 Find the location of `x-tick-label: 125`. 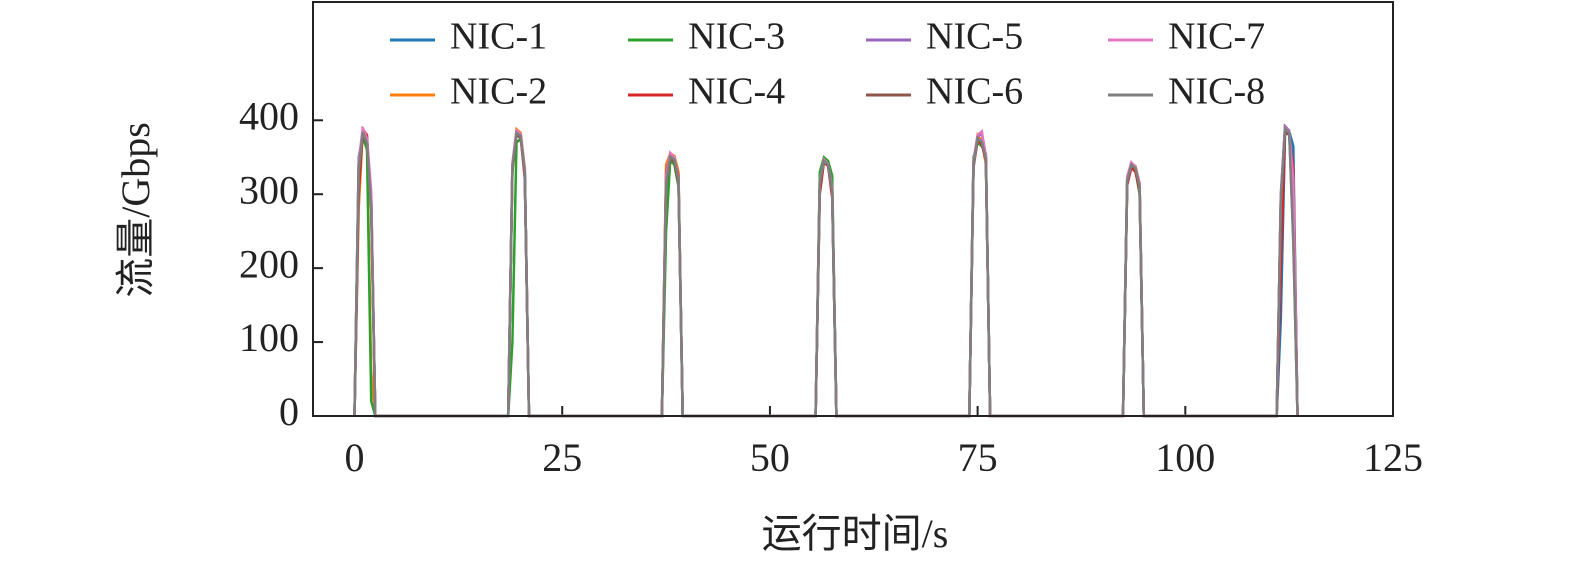

x-tick-label: 125 is located at coordinates (1393, 457).